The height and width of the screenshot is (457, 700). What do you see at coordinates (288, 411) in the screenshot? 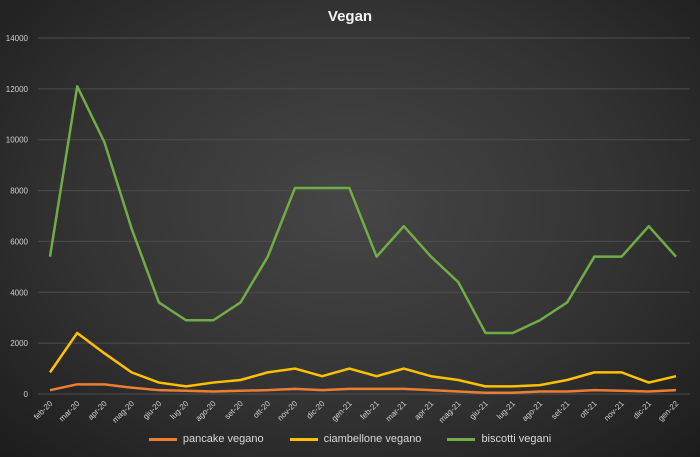
I see `x-tick-label: nov-20` at bounding box center [288, 411].